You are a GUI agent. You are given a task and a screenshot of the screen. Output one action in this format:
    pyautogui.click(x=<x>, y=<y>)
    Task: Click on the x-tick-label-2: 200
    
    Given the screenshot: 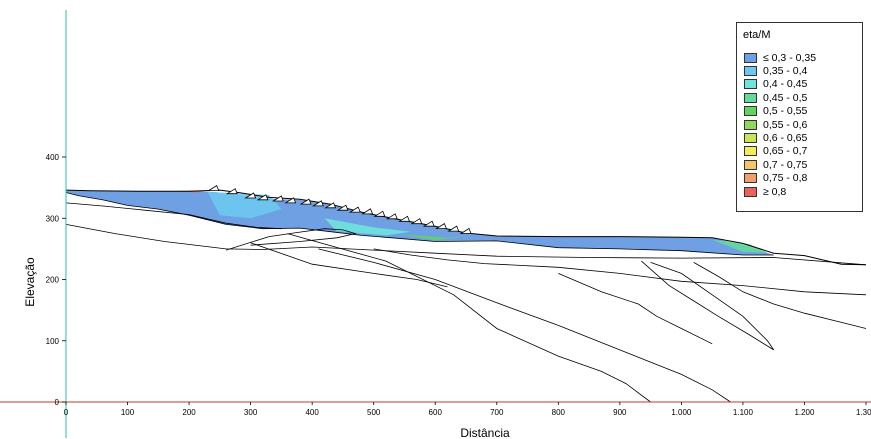 What is the action you would take?
    pyautogui.click(x=189, y=412)
    